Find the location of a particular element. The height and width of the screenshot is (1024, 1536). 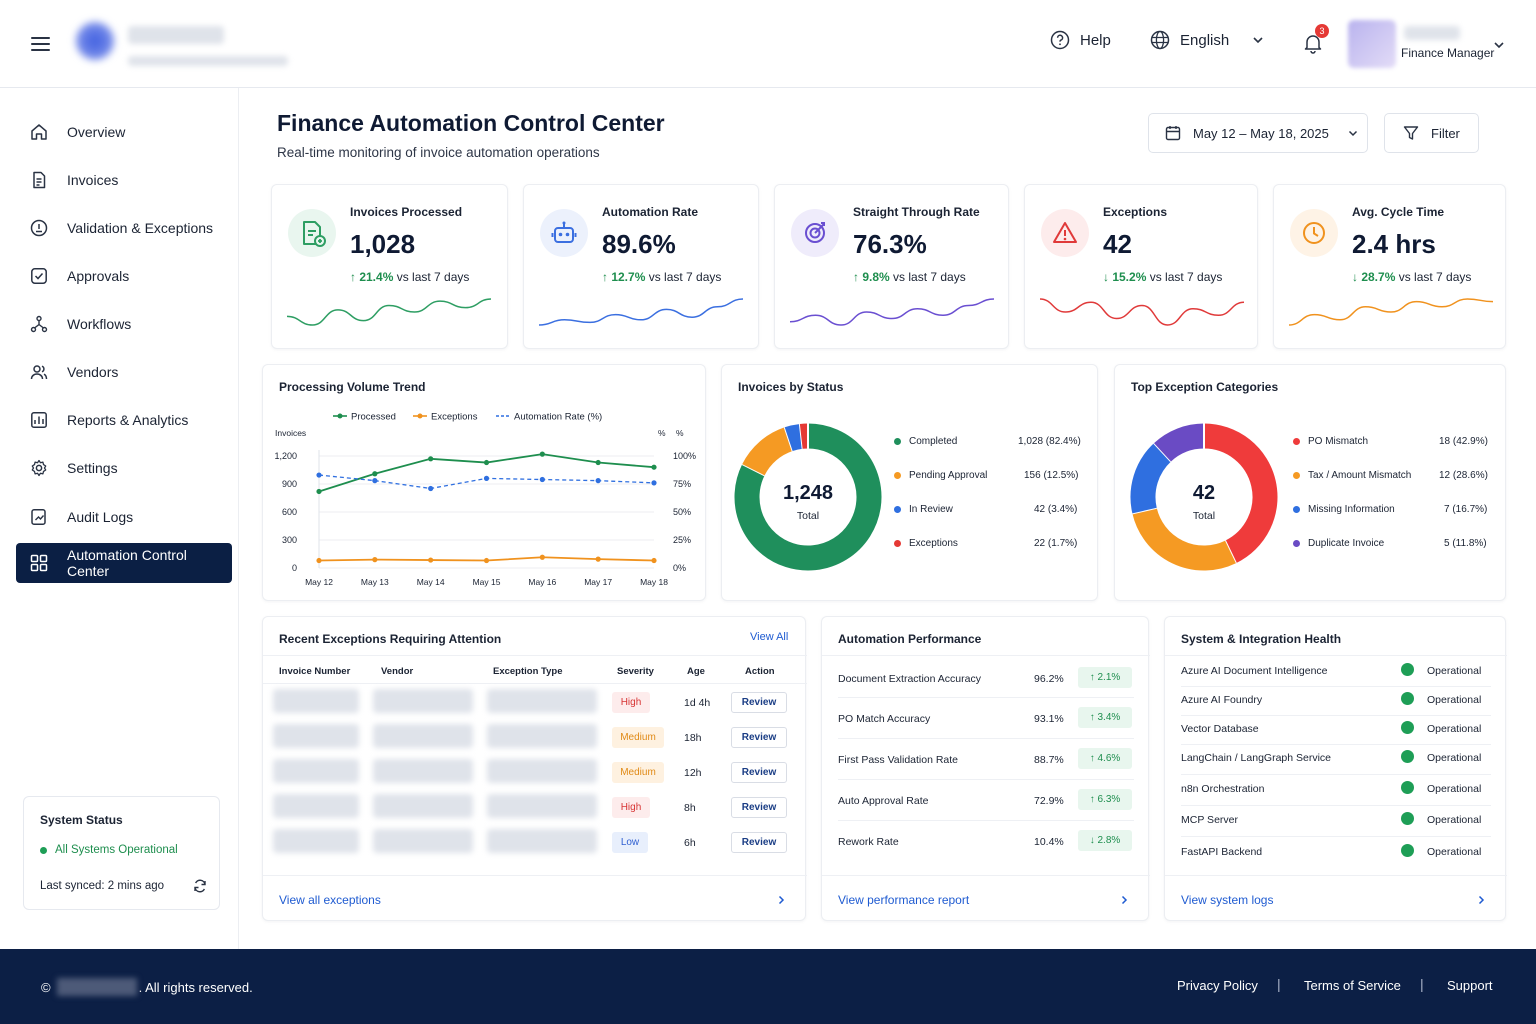

kpi-value: 76.3% is located at coordinates (890, 244).